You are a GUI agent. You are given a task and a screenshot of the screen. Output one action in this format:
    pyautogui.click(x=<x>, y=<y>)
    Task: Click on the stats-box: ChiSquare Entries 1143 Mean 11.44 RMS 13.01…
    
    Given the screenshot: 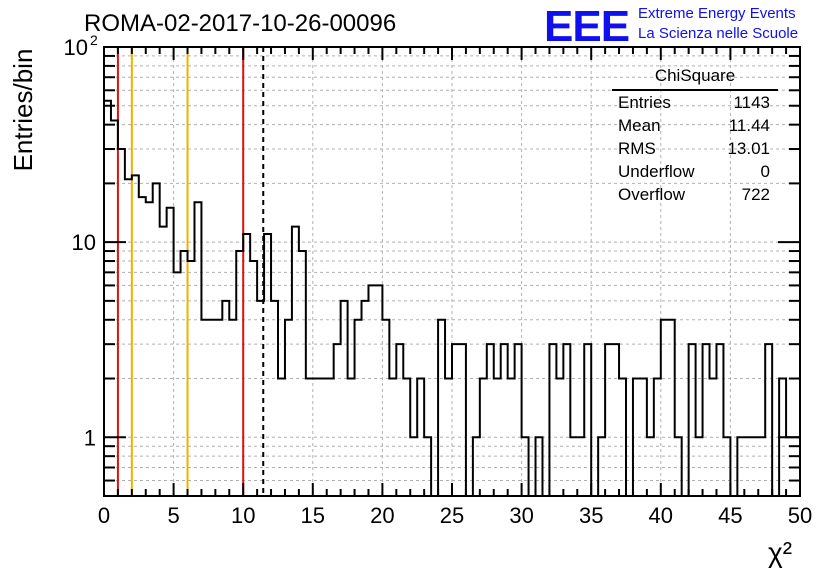 What is the action you would take?
    pyautogui.click(x=695, y=136)
    